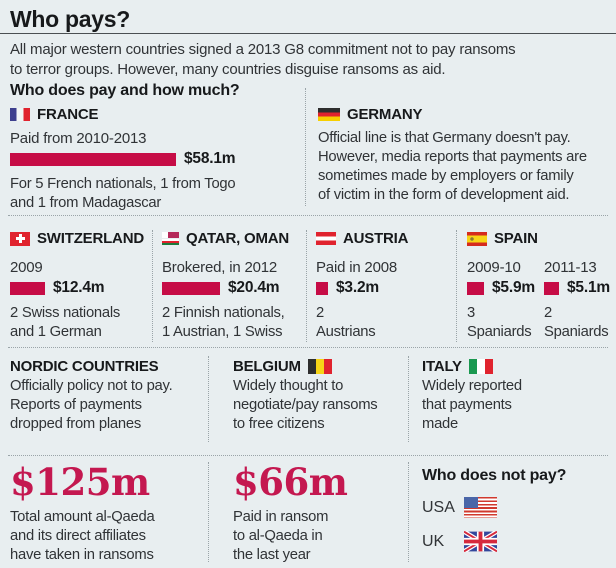  Describe the element at coordinates (438, 507) in the screenshot. I see `usa-label: USA` at that location.